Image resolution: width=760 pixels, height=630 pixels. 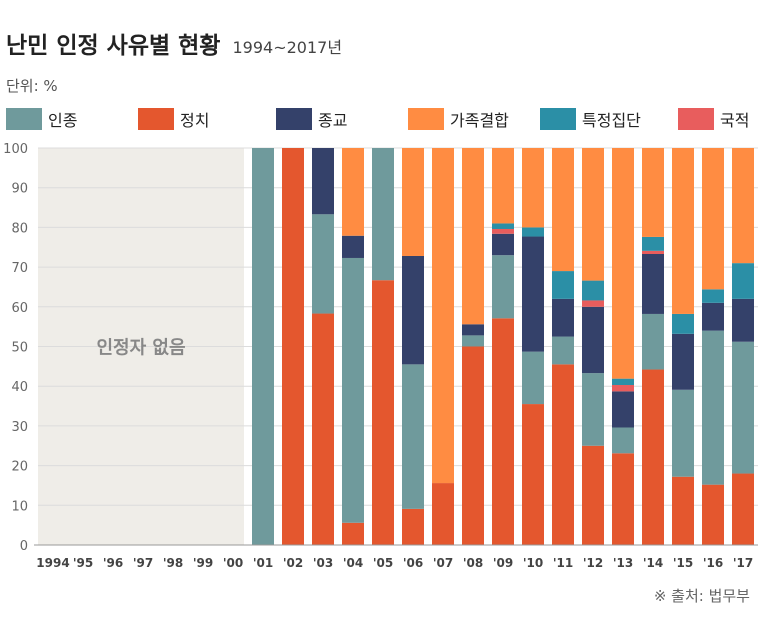 I want to click on x-tick-label: '15, so click(x=683, y=563).